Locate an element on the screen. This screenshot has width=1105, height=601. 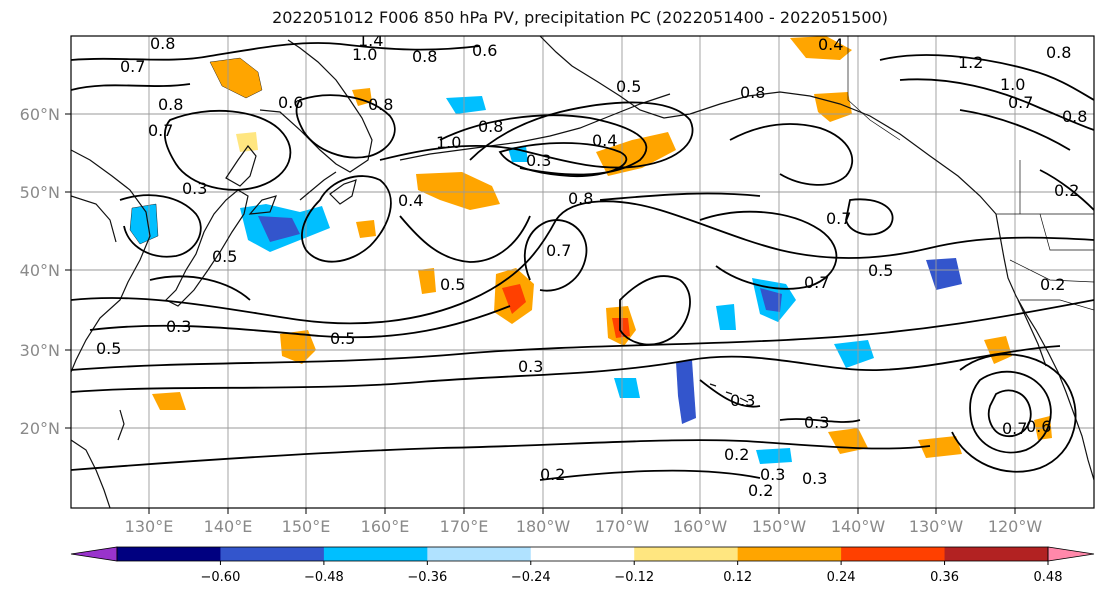
colorbar-tick-label: −0.60 is located at coordinates (221, 577).